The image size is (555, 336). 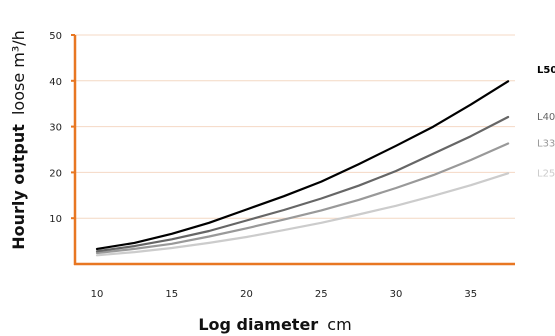 What do you see at coordinates (321, 294) in the screenshot?
I see `x-tick-label-25: 25` at bounding box center [321, 294].